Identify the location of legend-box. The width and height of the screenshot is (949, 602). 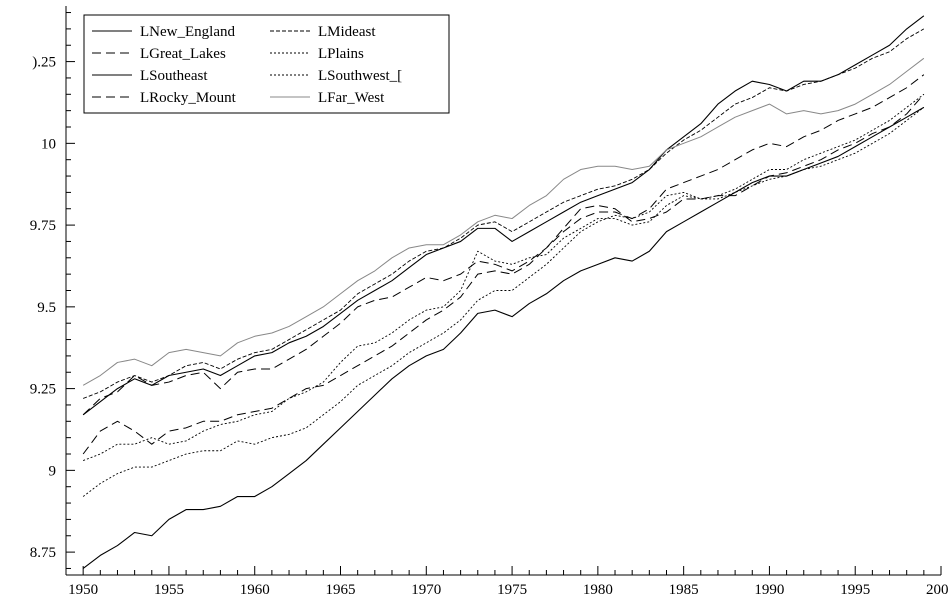
(266, 64).